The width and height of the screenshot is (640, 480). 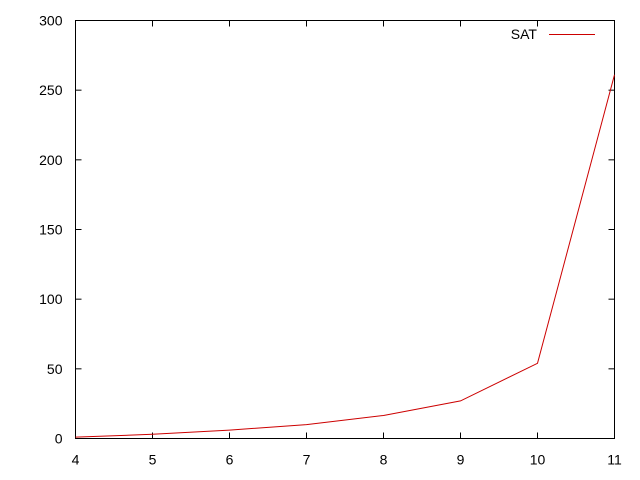 I want to click on x-tick-label: 8, so click(x=384, y=460).